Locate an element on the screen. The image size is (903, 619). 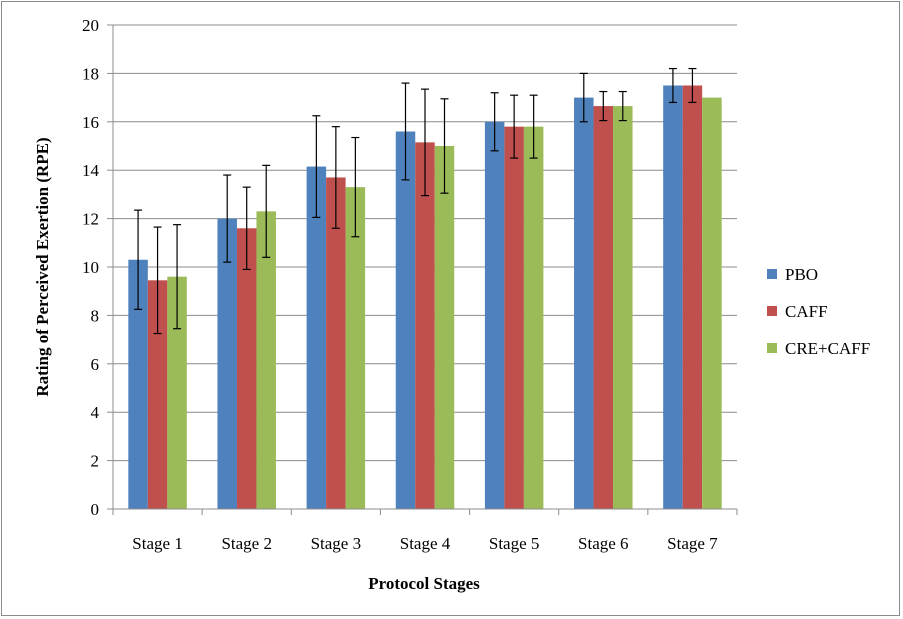
x-tick-label: Stage 2 is located at coordinates (246, 543).